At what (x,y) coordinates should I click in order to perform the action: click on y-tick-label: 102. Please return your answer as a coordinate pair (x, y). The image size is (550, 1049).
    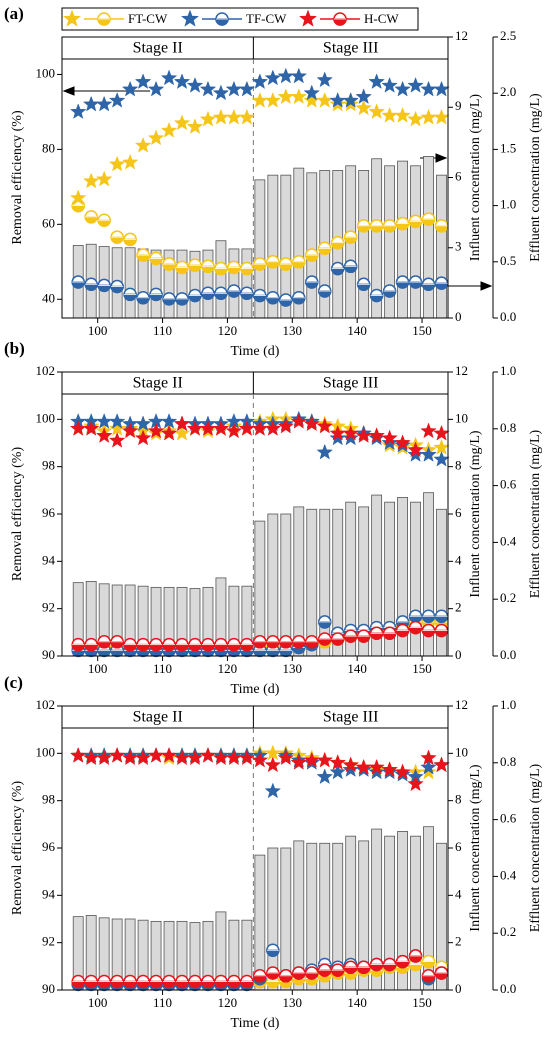
    Looking at the image, I should click on (46, 704).